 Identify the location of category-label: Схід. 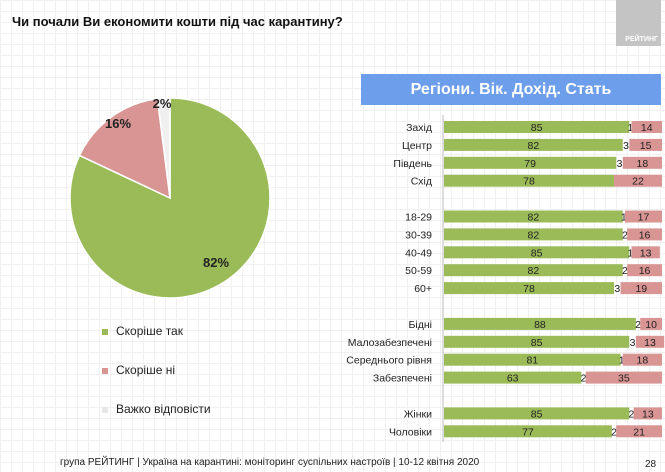
(421, 182).